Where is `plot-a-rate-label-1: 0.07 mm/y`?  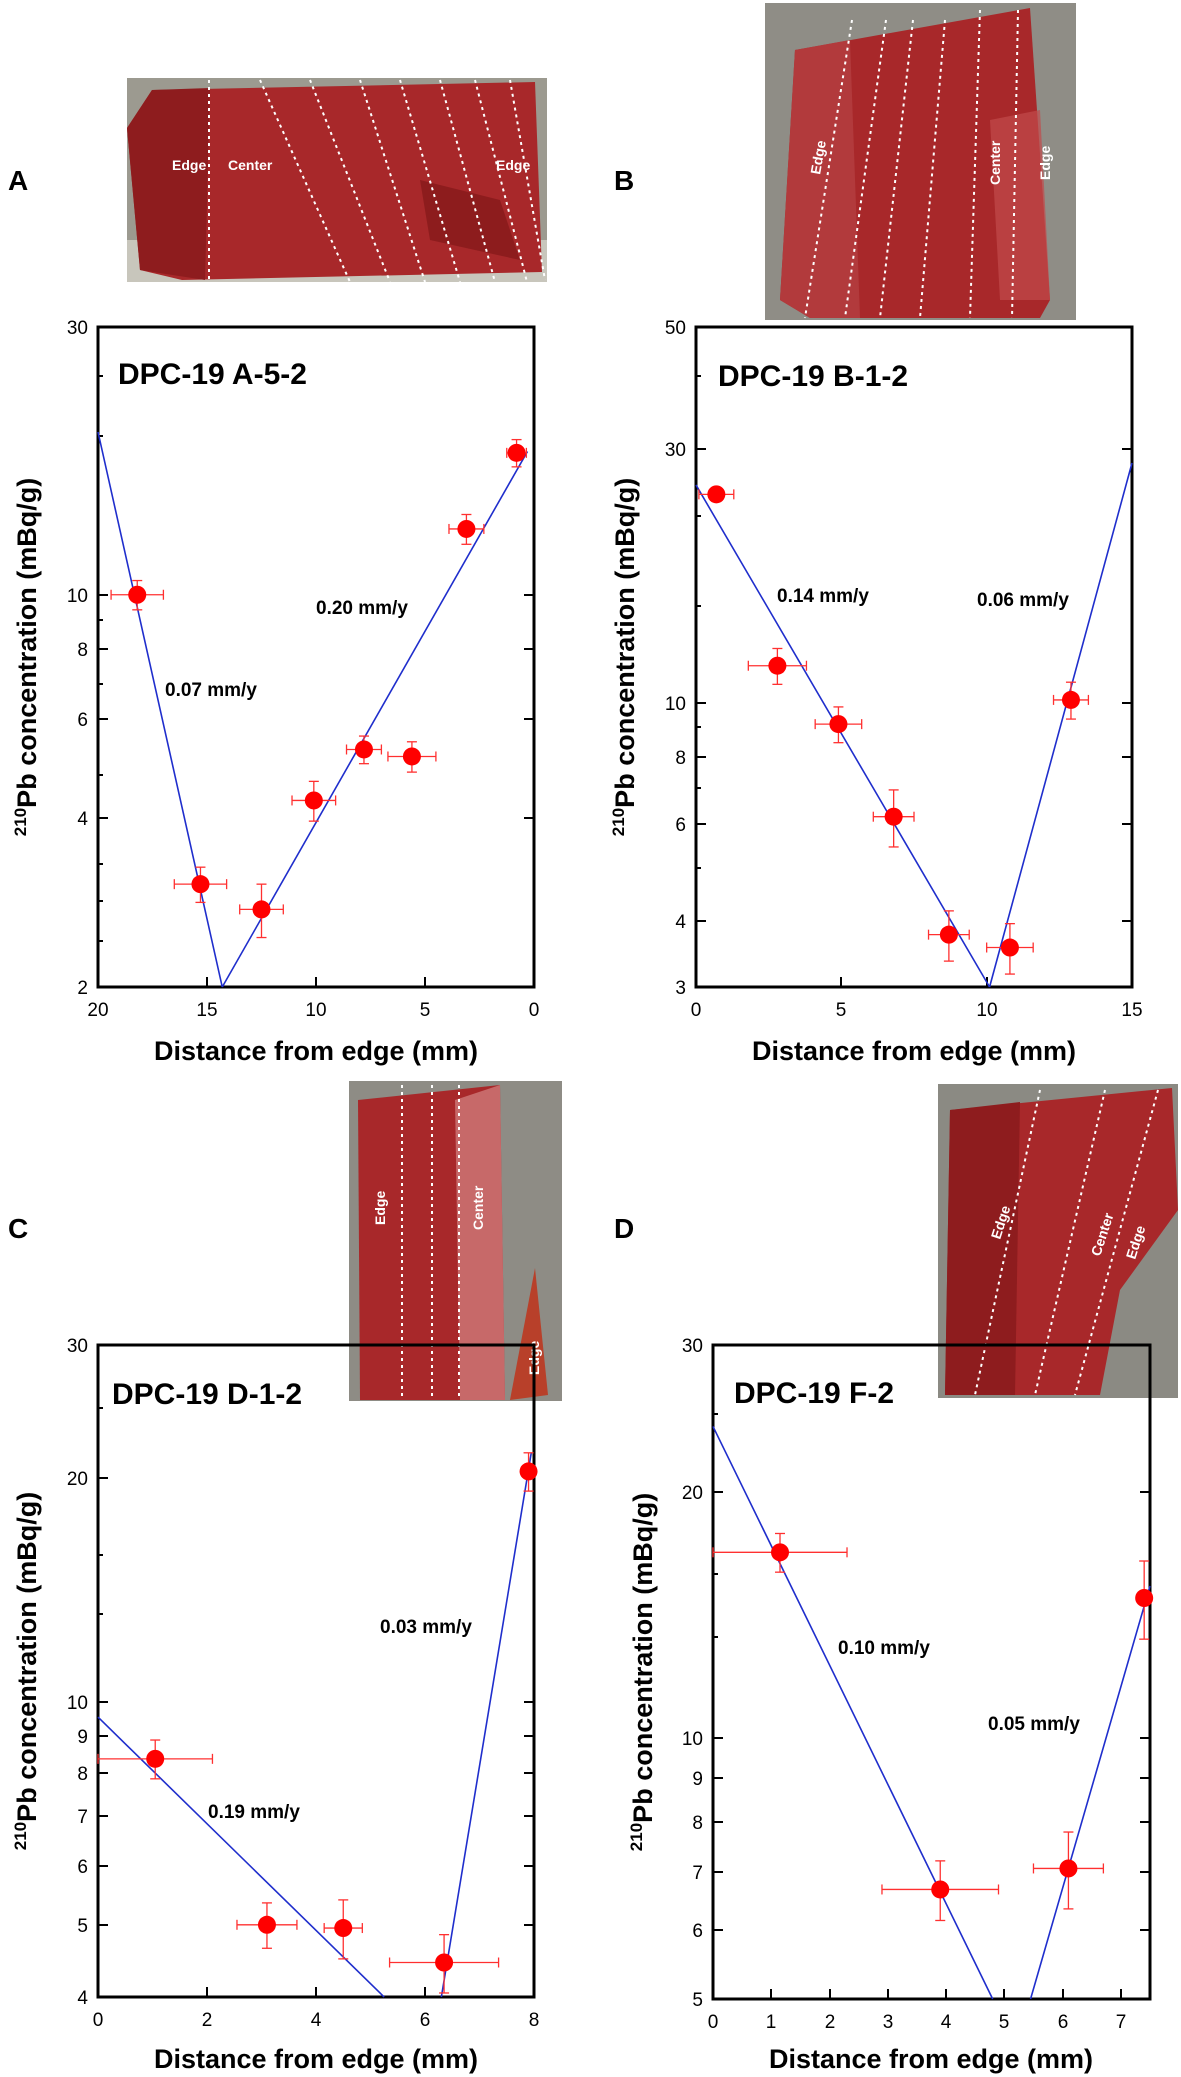 plot-a-rate-label-1: 0.07 mm/y is located at coordinates (211, 690).